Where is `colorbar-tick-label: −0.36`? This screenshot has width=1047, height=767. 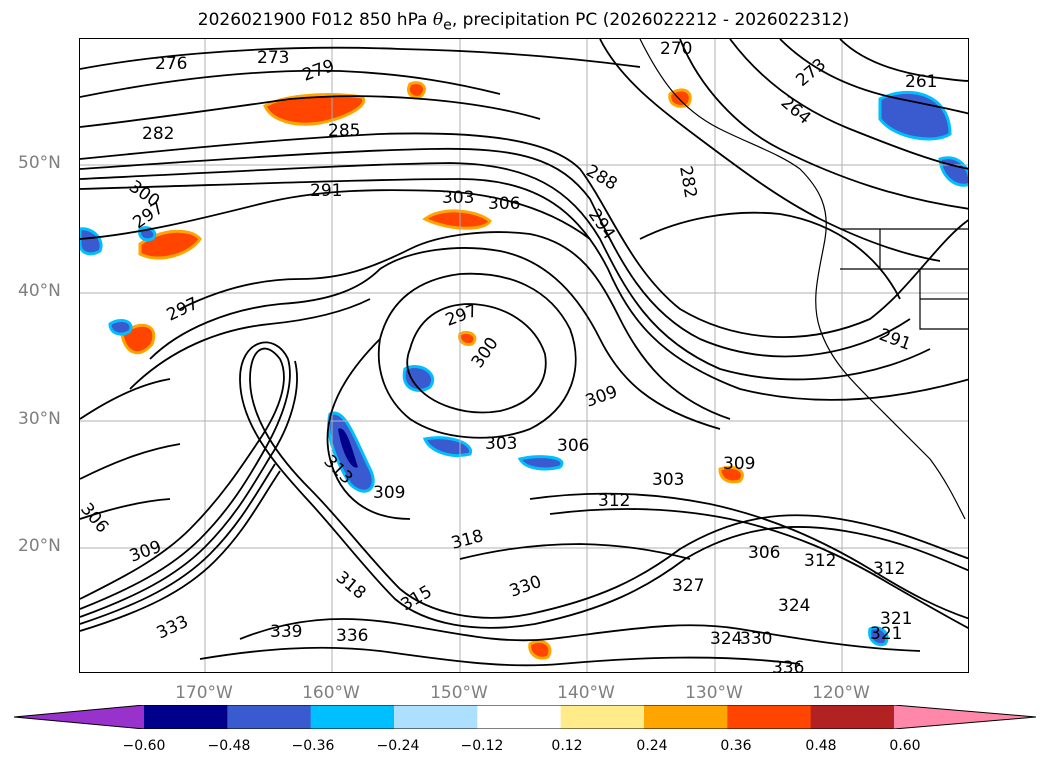 colorbar-tick-label: −0.36 is located at coordinates (313, 746).